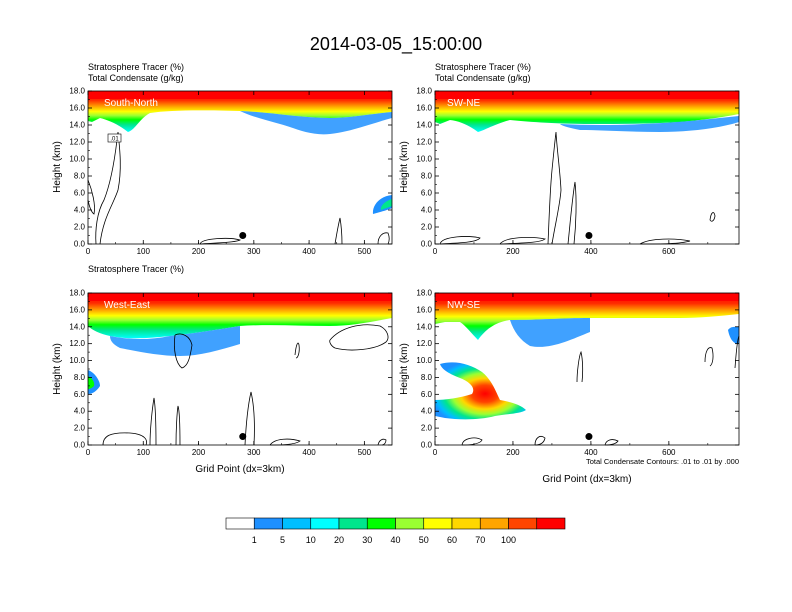 This screenshot has height=612, width=792. I want to click on contour-label: .01, so click(114, 140).